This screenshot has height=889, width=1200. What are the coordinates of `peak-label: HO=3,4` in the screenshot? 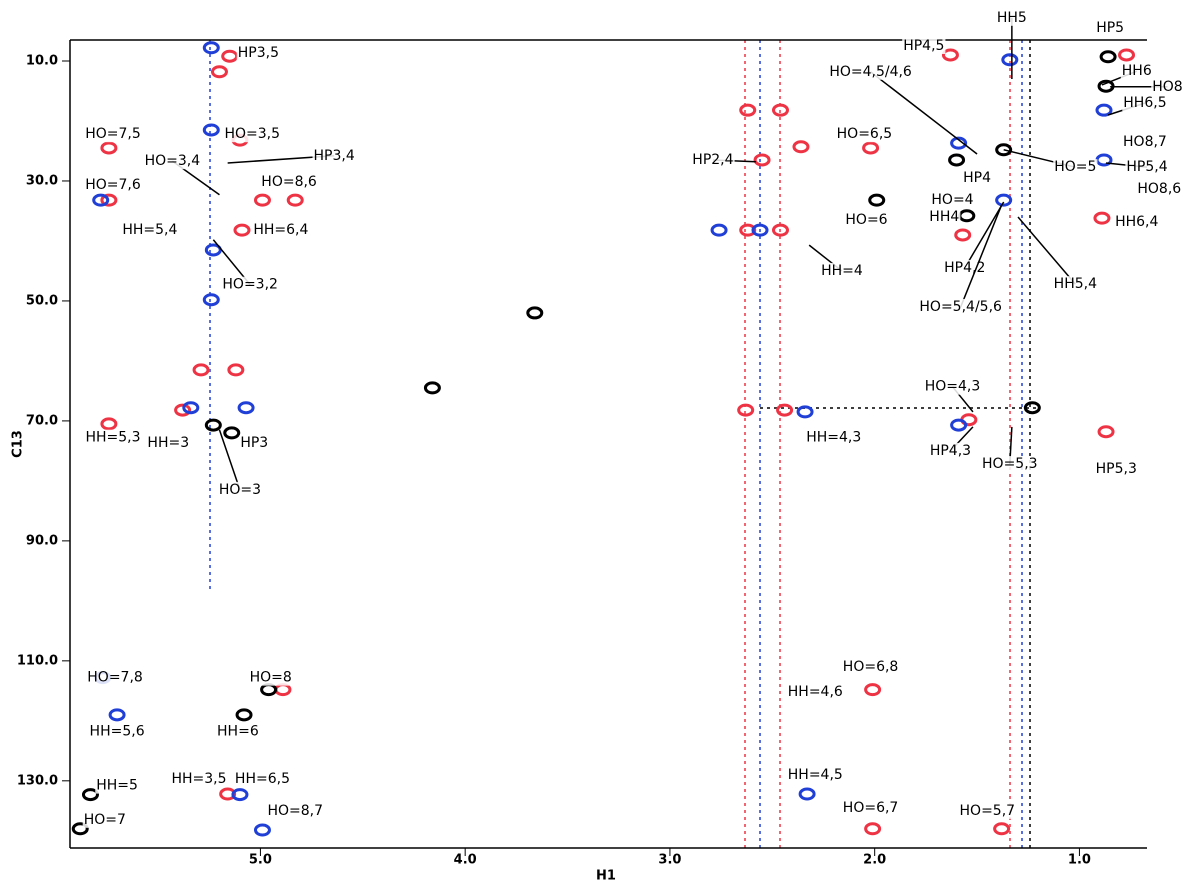 It's located at (173, 161).